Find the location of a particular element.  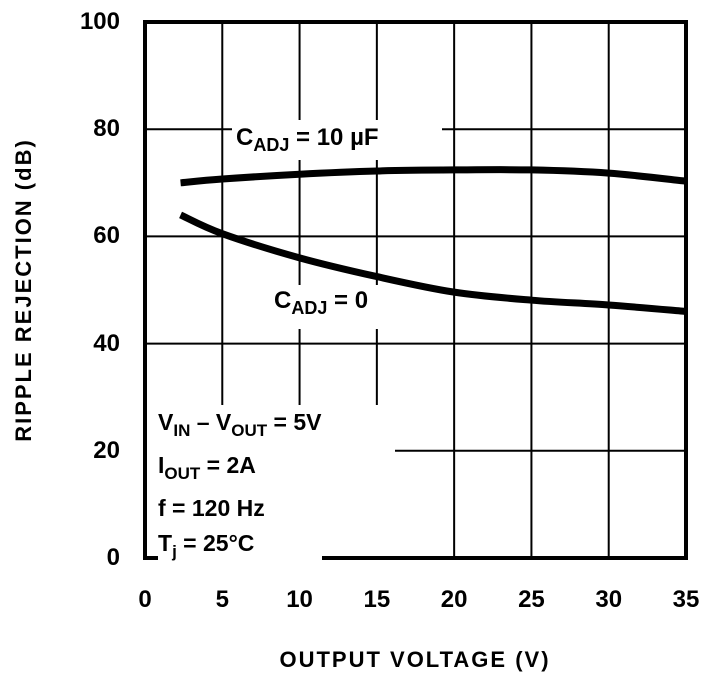

y-tick-label: 20 is located at coordinates (106, 450).